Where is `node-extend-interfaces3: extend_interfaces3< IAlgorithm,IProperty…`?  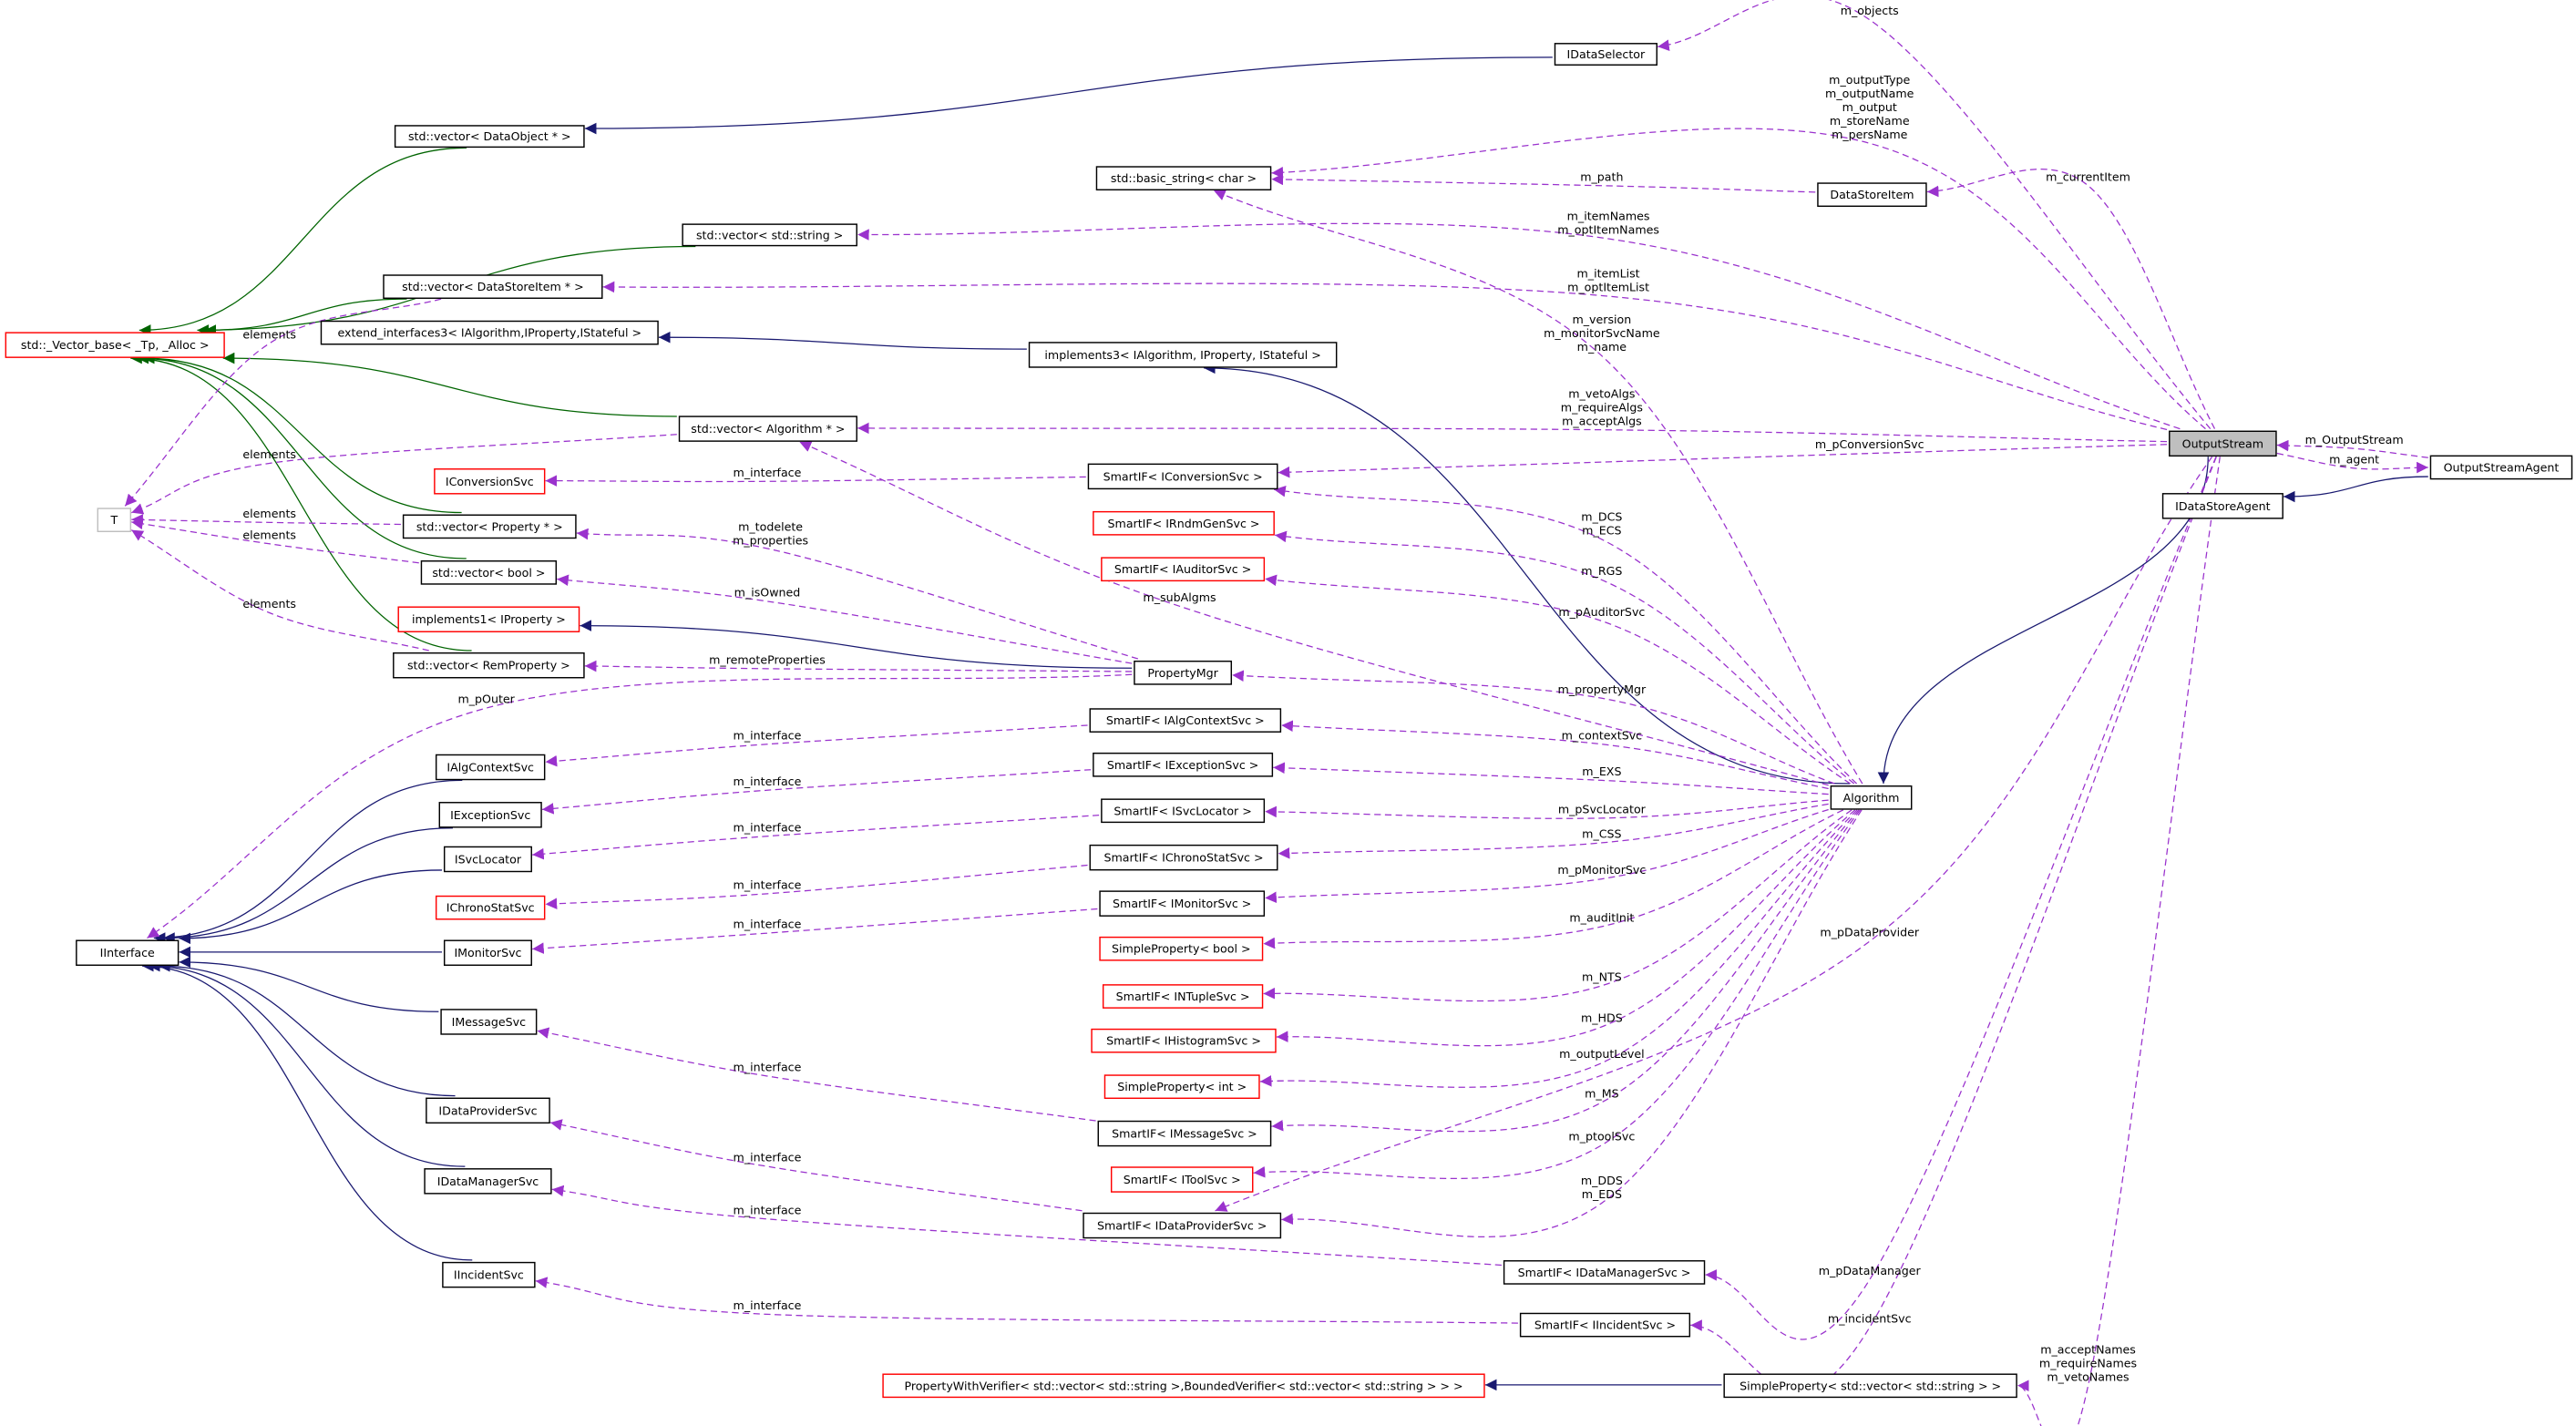 node-extend-interfaces3: extend_interfaces3< IAlgorithm,IProperty… is located at coordinates (490, 332).